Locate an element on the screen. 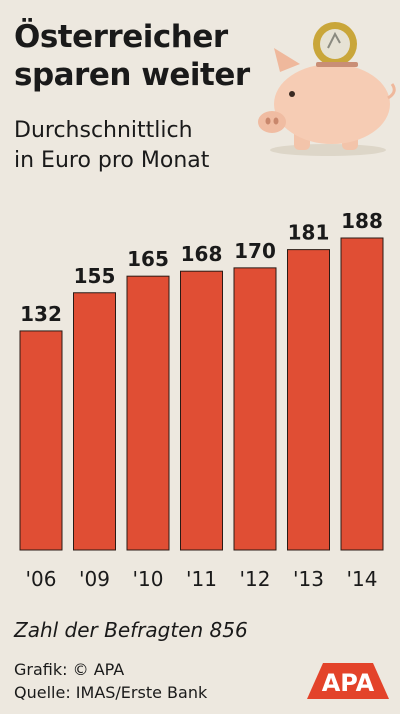 Image resolution: width=400 pixels, height=714 pixels. credit-grafik: Grafik: © APA is located at coordinates (69, 669).